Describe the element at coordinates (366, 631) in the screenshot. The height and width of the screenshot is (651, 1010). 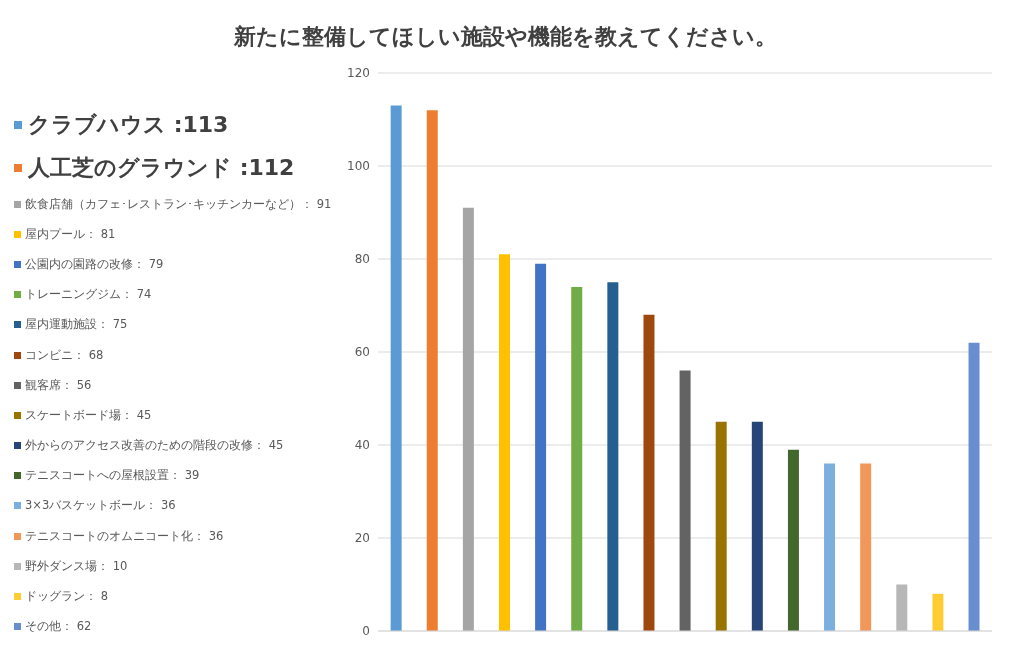
I see `y-tick-label: 0` at that location.